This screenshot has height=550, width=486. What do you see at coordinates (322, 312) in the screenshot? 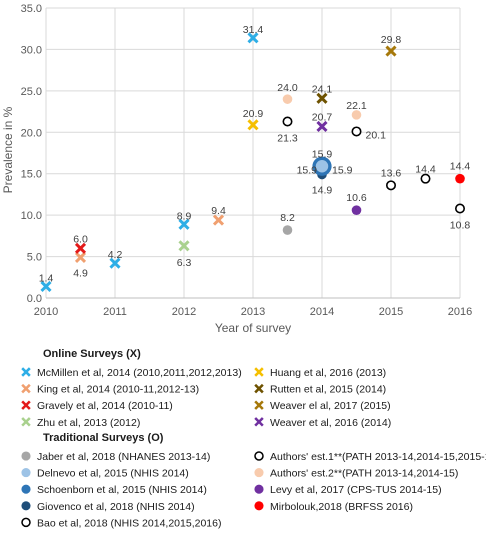
I see `x-tick-label: 2014` at bounding box center [322, 312].